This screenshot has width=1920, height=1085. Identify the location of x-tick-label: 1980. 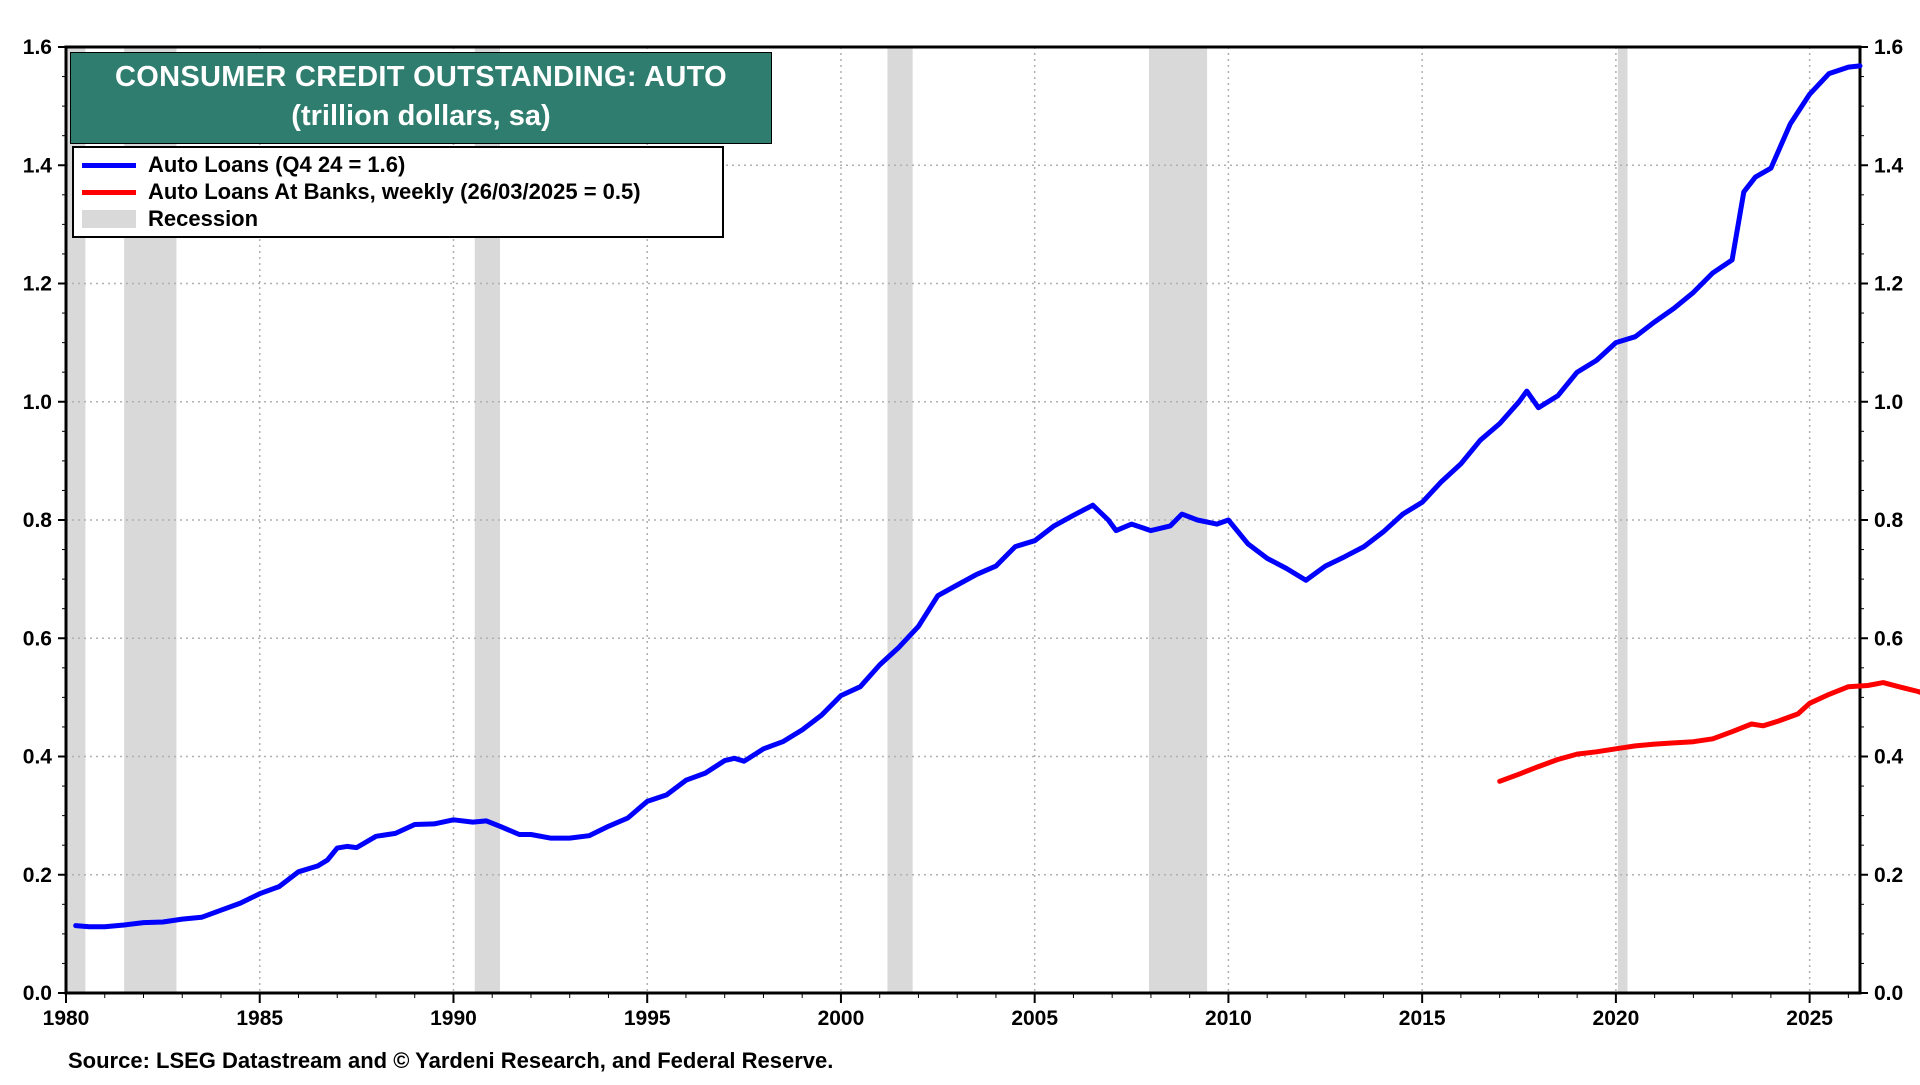
(66, 1018).